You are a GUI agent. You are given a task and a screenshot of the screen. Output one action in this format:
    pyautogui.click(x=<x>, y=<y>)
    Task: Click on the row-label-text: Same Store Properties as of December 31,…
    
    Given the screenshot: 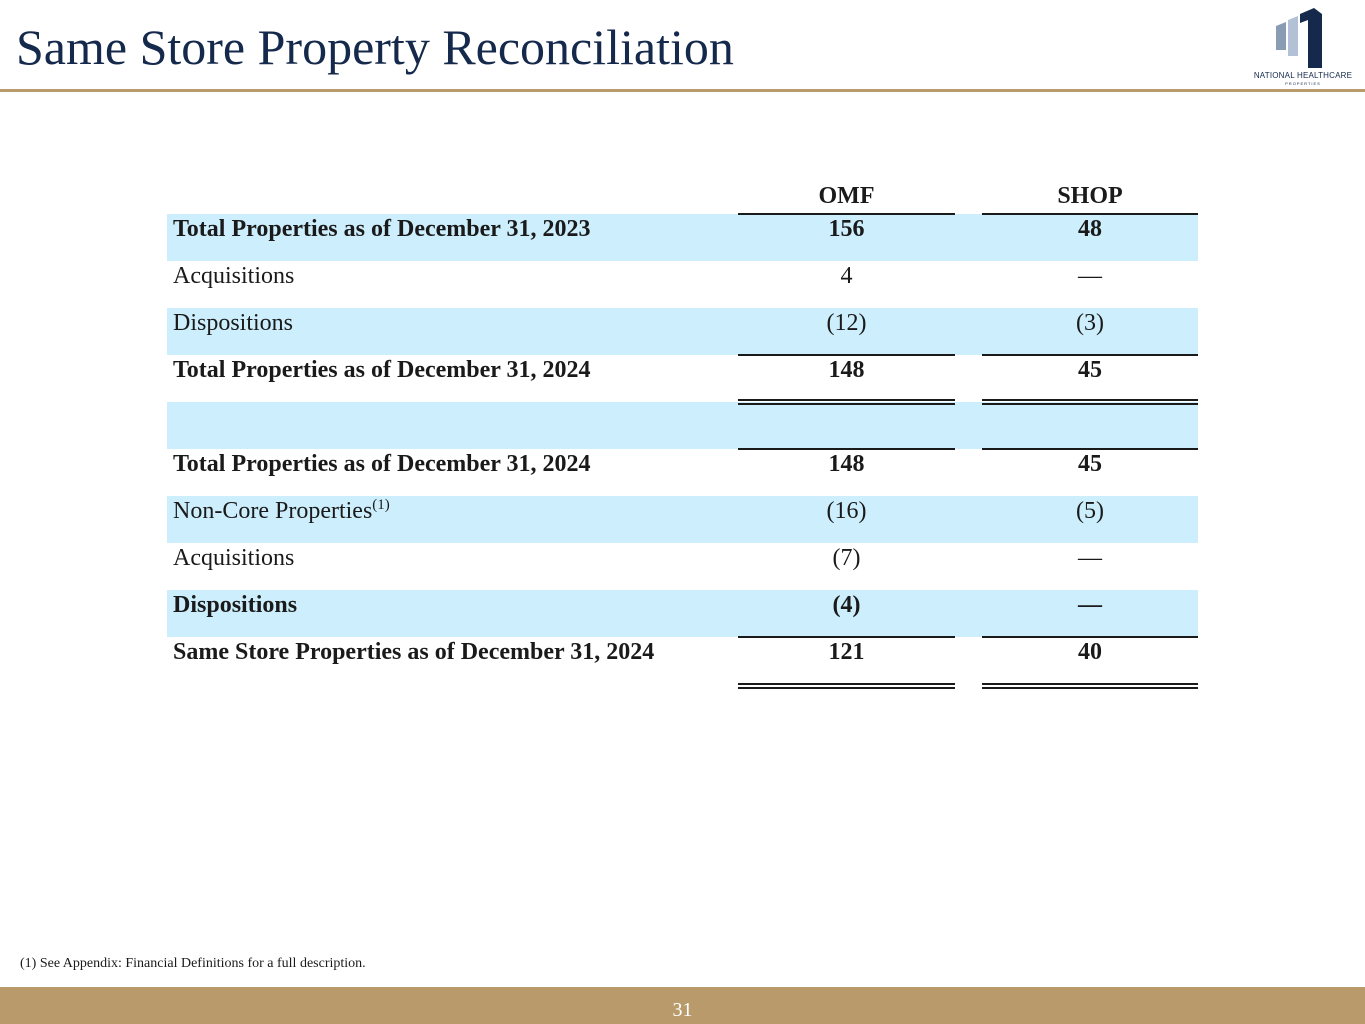 What is the action you would take?
    pyautogui.click(x=414, y=652)
    